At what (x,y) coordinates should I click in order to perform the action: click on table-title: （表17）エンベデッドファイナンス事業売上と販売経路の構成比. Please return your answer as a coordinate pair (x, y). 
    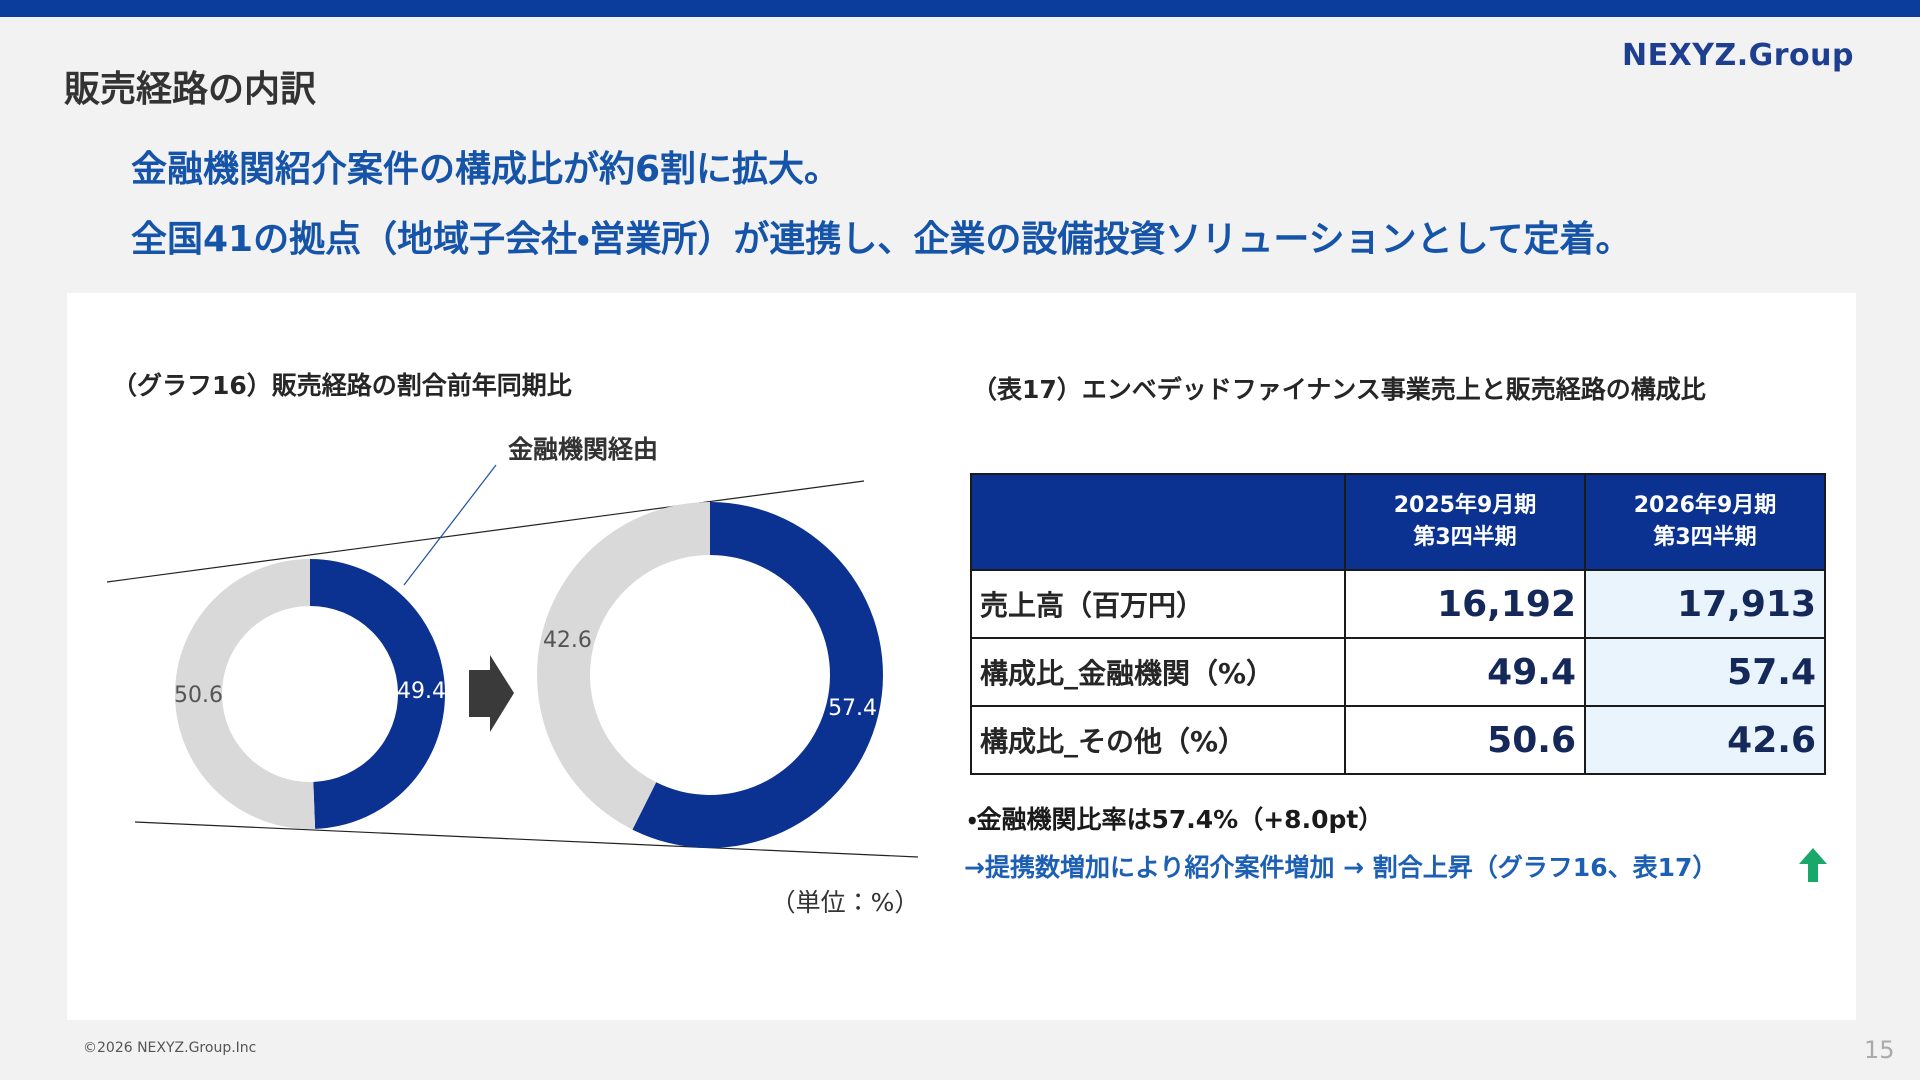
    Looking at the image, I should click on (1339, 389).